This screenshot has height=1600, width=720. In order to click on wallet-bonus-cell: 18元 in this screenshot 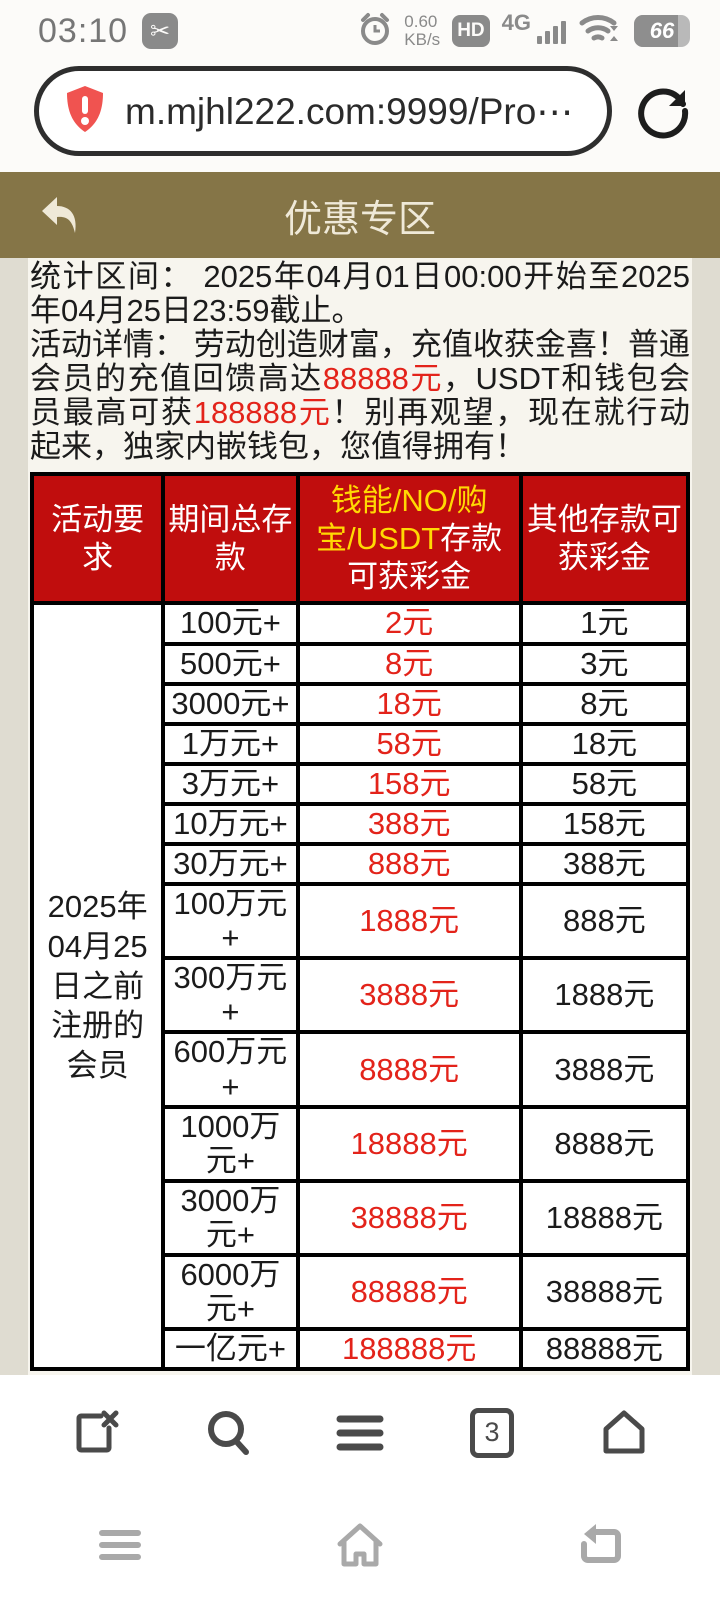, I will do `click(409, 703)`.